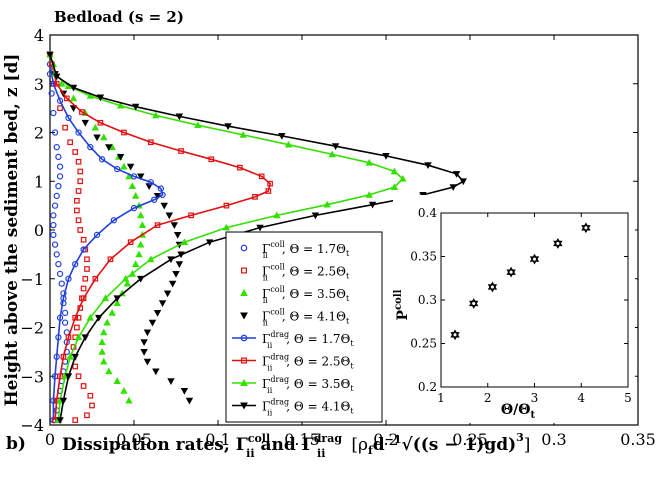 The image size is (664, 494). I want to click on x-tick-label: 0.05, so click(134, 439).